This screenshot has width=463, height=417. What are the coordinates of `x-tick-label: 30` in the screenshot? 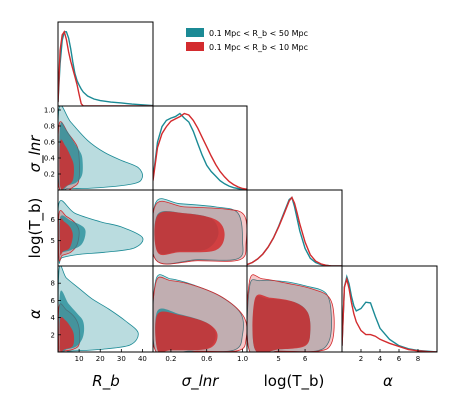 It's located at (121, 359).